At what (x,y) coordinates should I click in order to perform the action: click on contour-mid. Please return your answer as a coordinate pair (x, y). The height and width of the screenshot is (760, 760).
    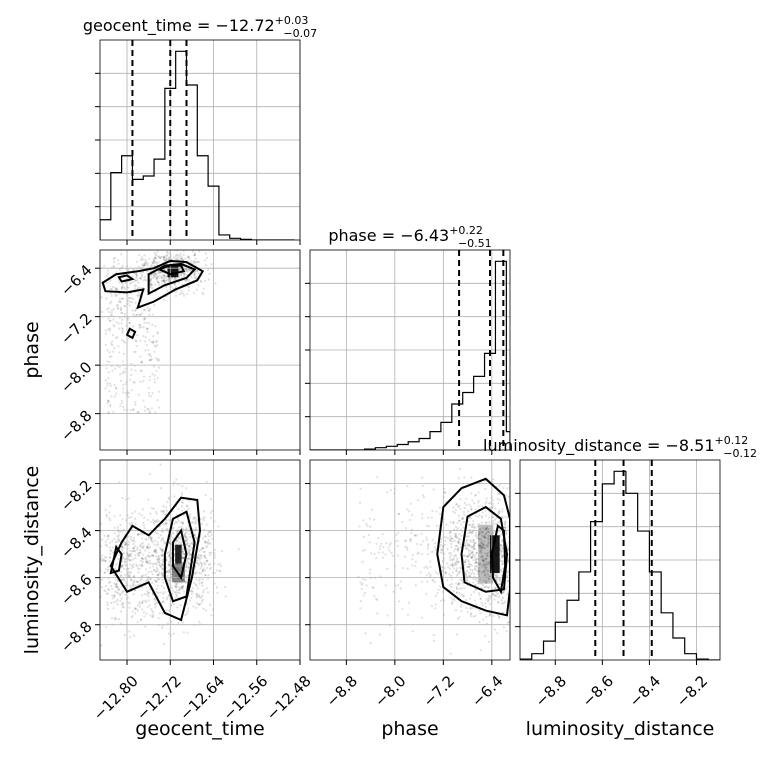
    Looking at the image, I should click on (484, 549).